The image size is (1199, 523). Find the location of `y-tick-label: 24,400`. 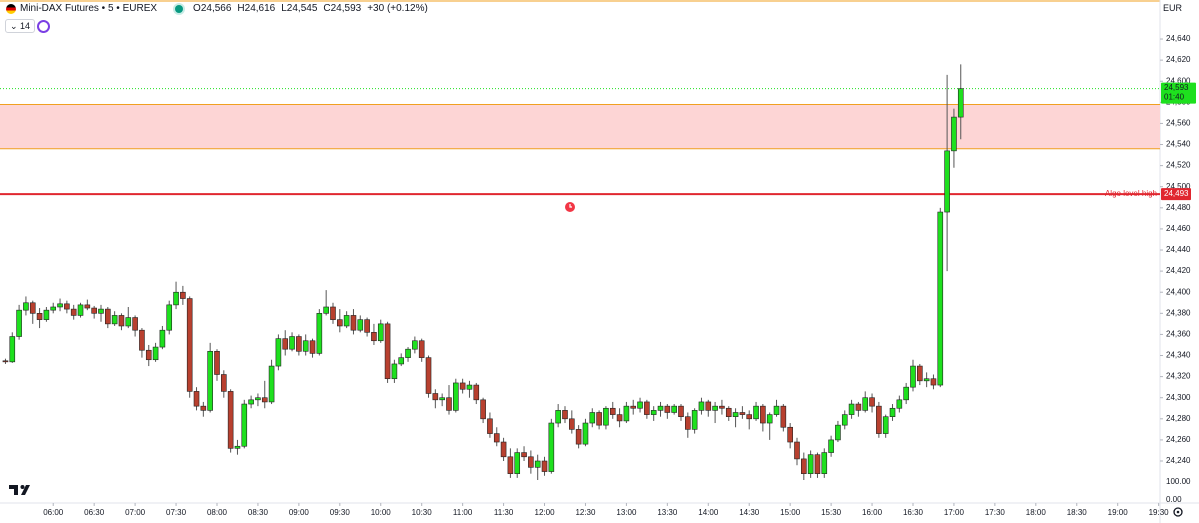

y-tick-label: 24,400 is located at coordinates (1178, 291).